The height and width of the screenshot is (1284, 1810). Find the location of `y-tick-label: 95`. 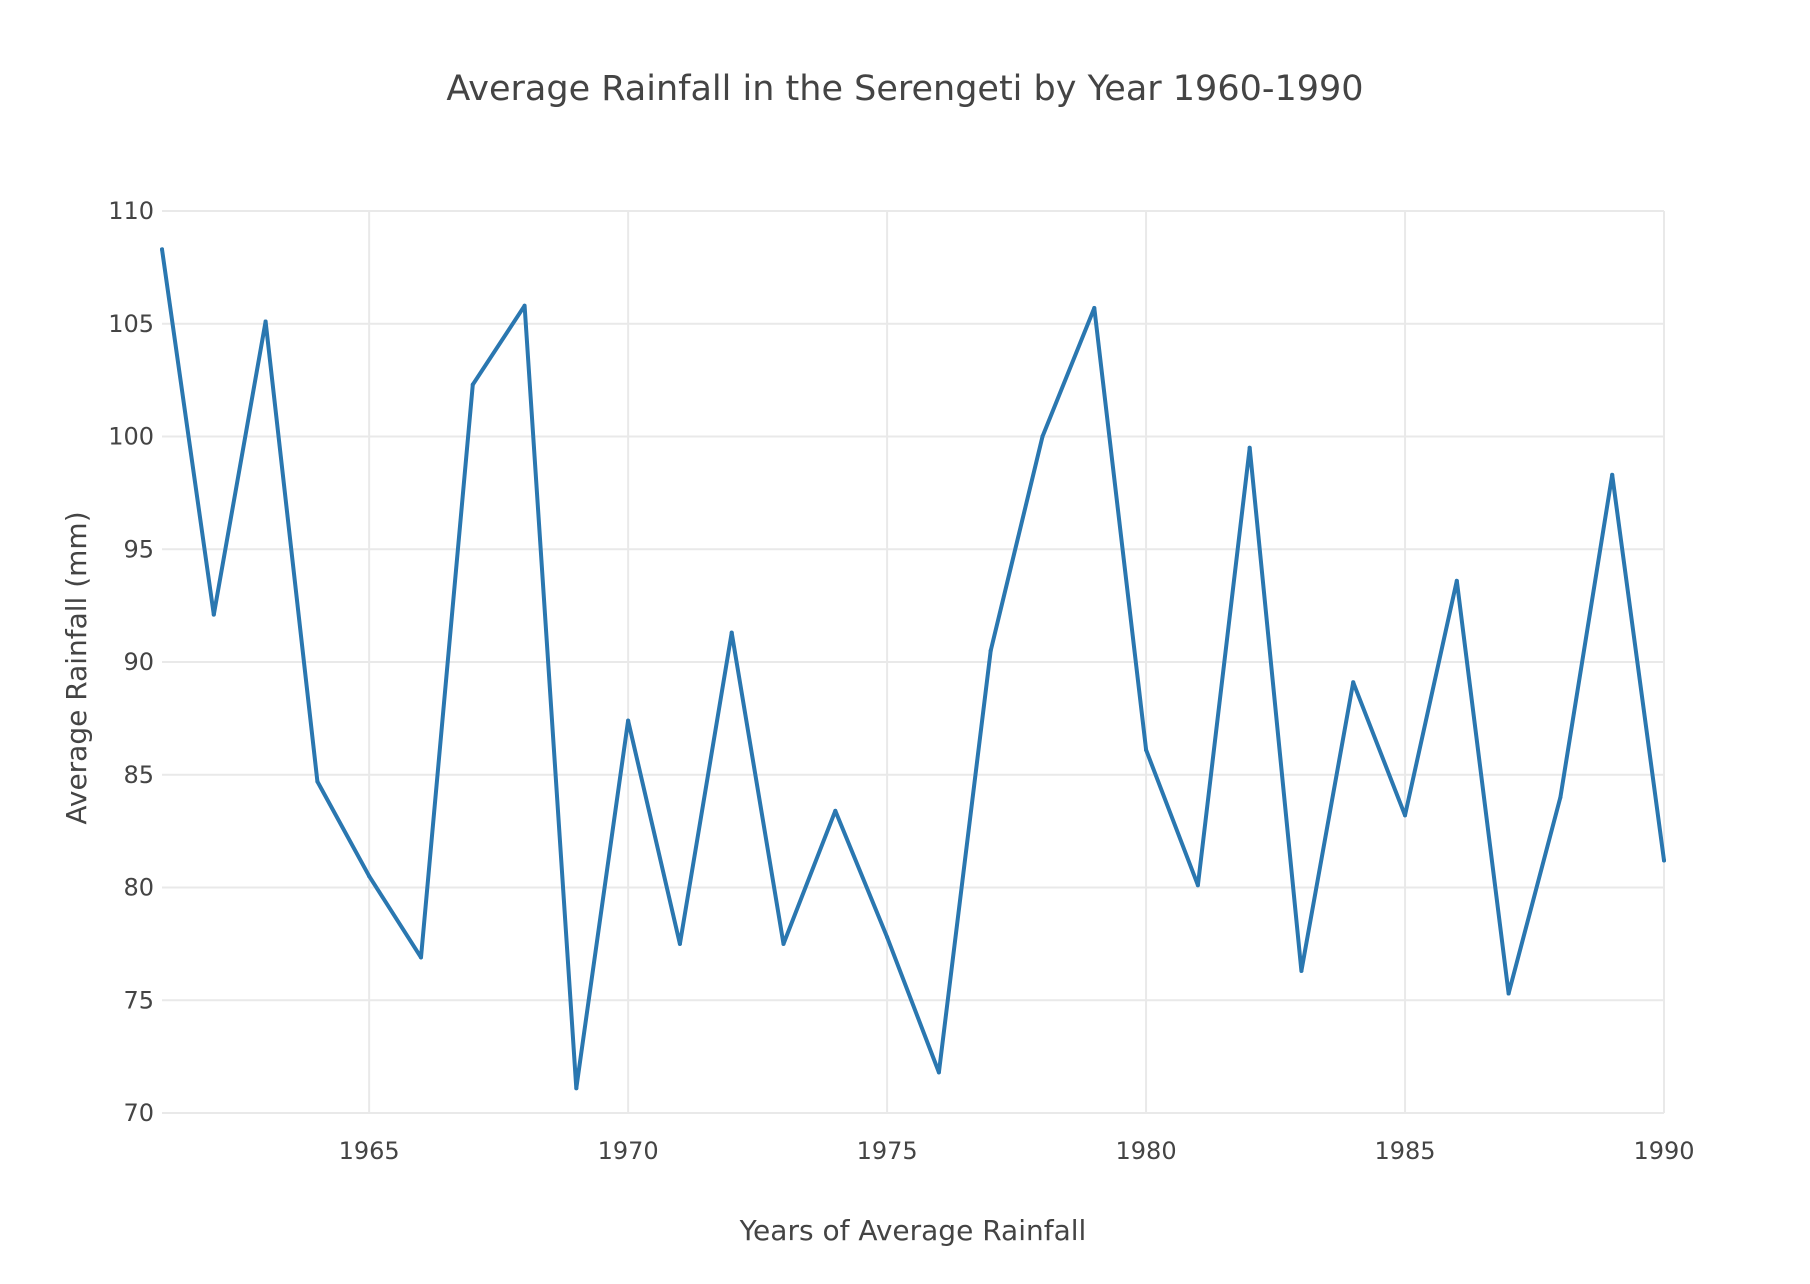

y-tick-label: 95 is located at coordinates (138, 549).